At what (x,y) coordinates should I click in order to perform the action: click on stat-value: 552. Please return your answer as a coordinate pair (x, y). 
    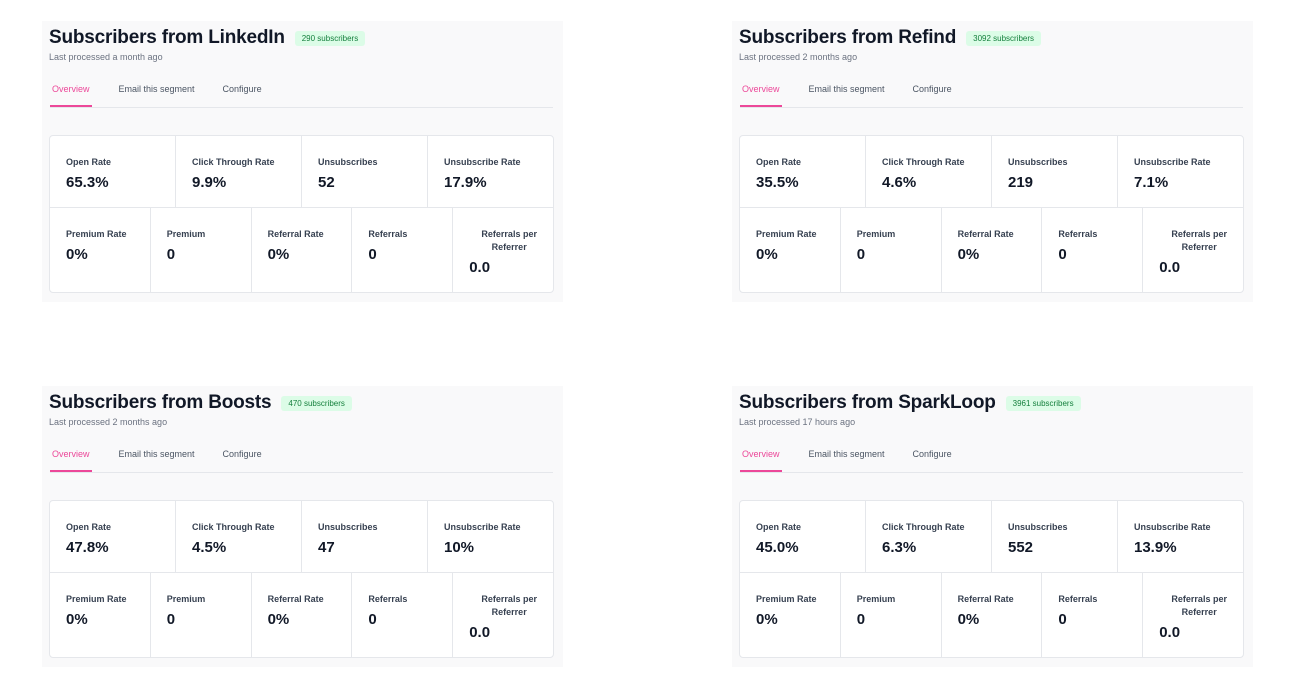
    Looking at the image, I should click on (1021, 547).